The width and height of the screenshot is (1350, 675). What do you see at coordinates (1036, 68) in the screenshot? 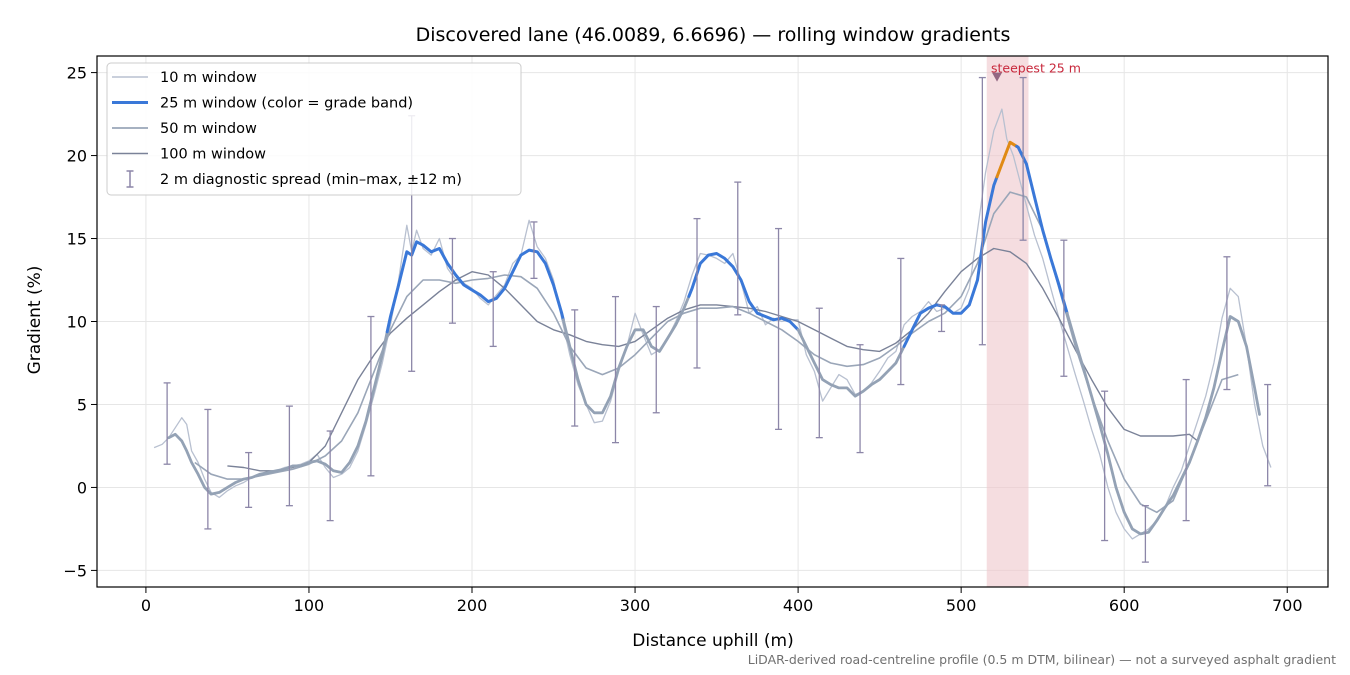
I see `annotation-label: steepest 25 m` at bounding box center [1036, 68].